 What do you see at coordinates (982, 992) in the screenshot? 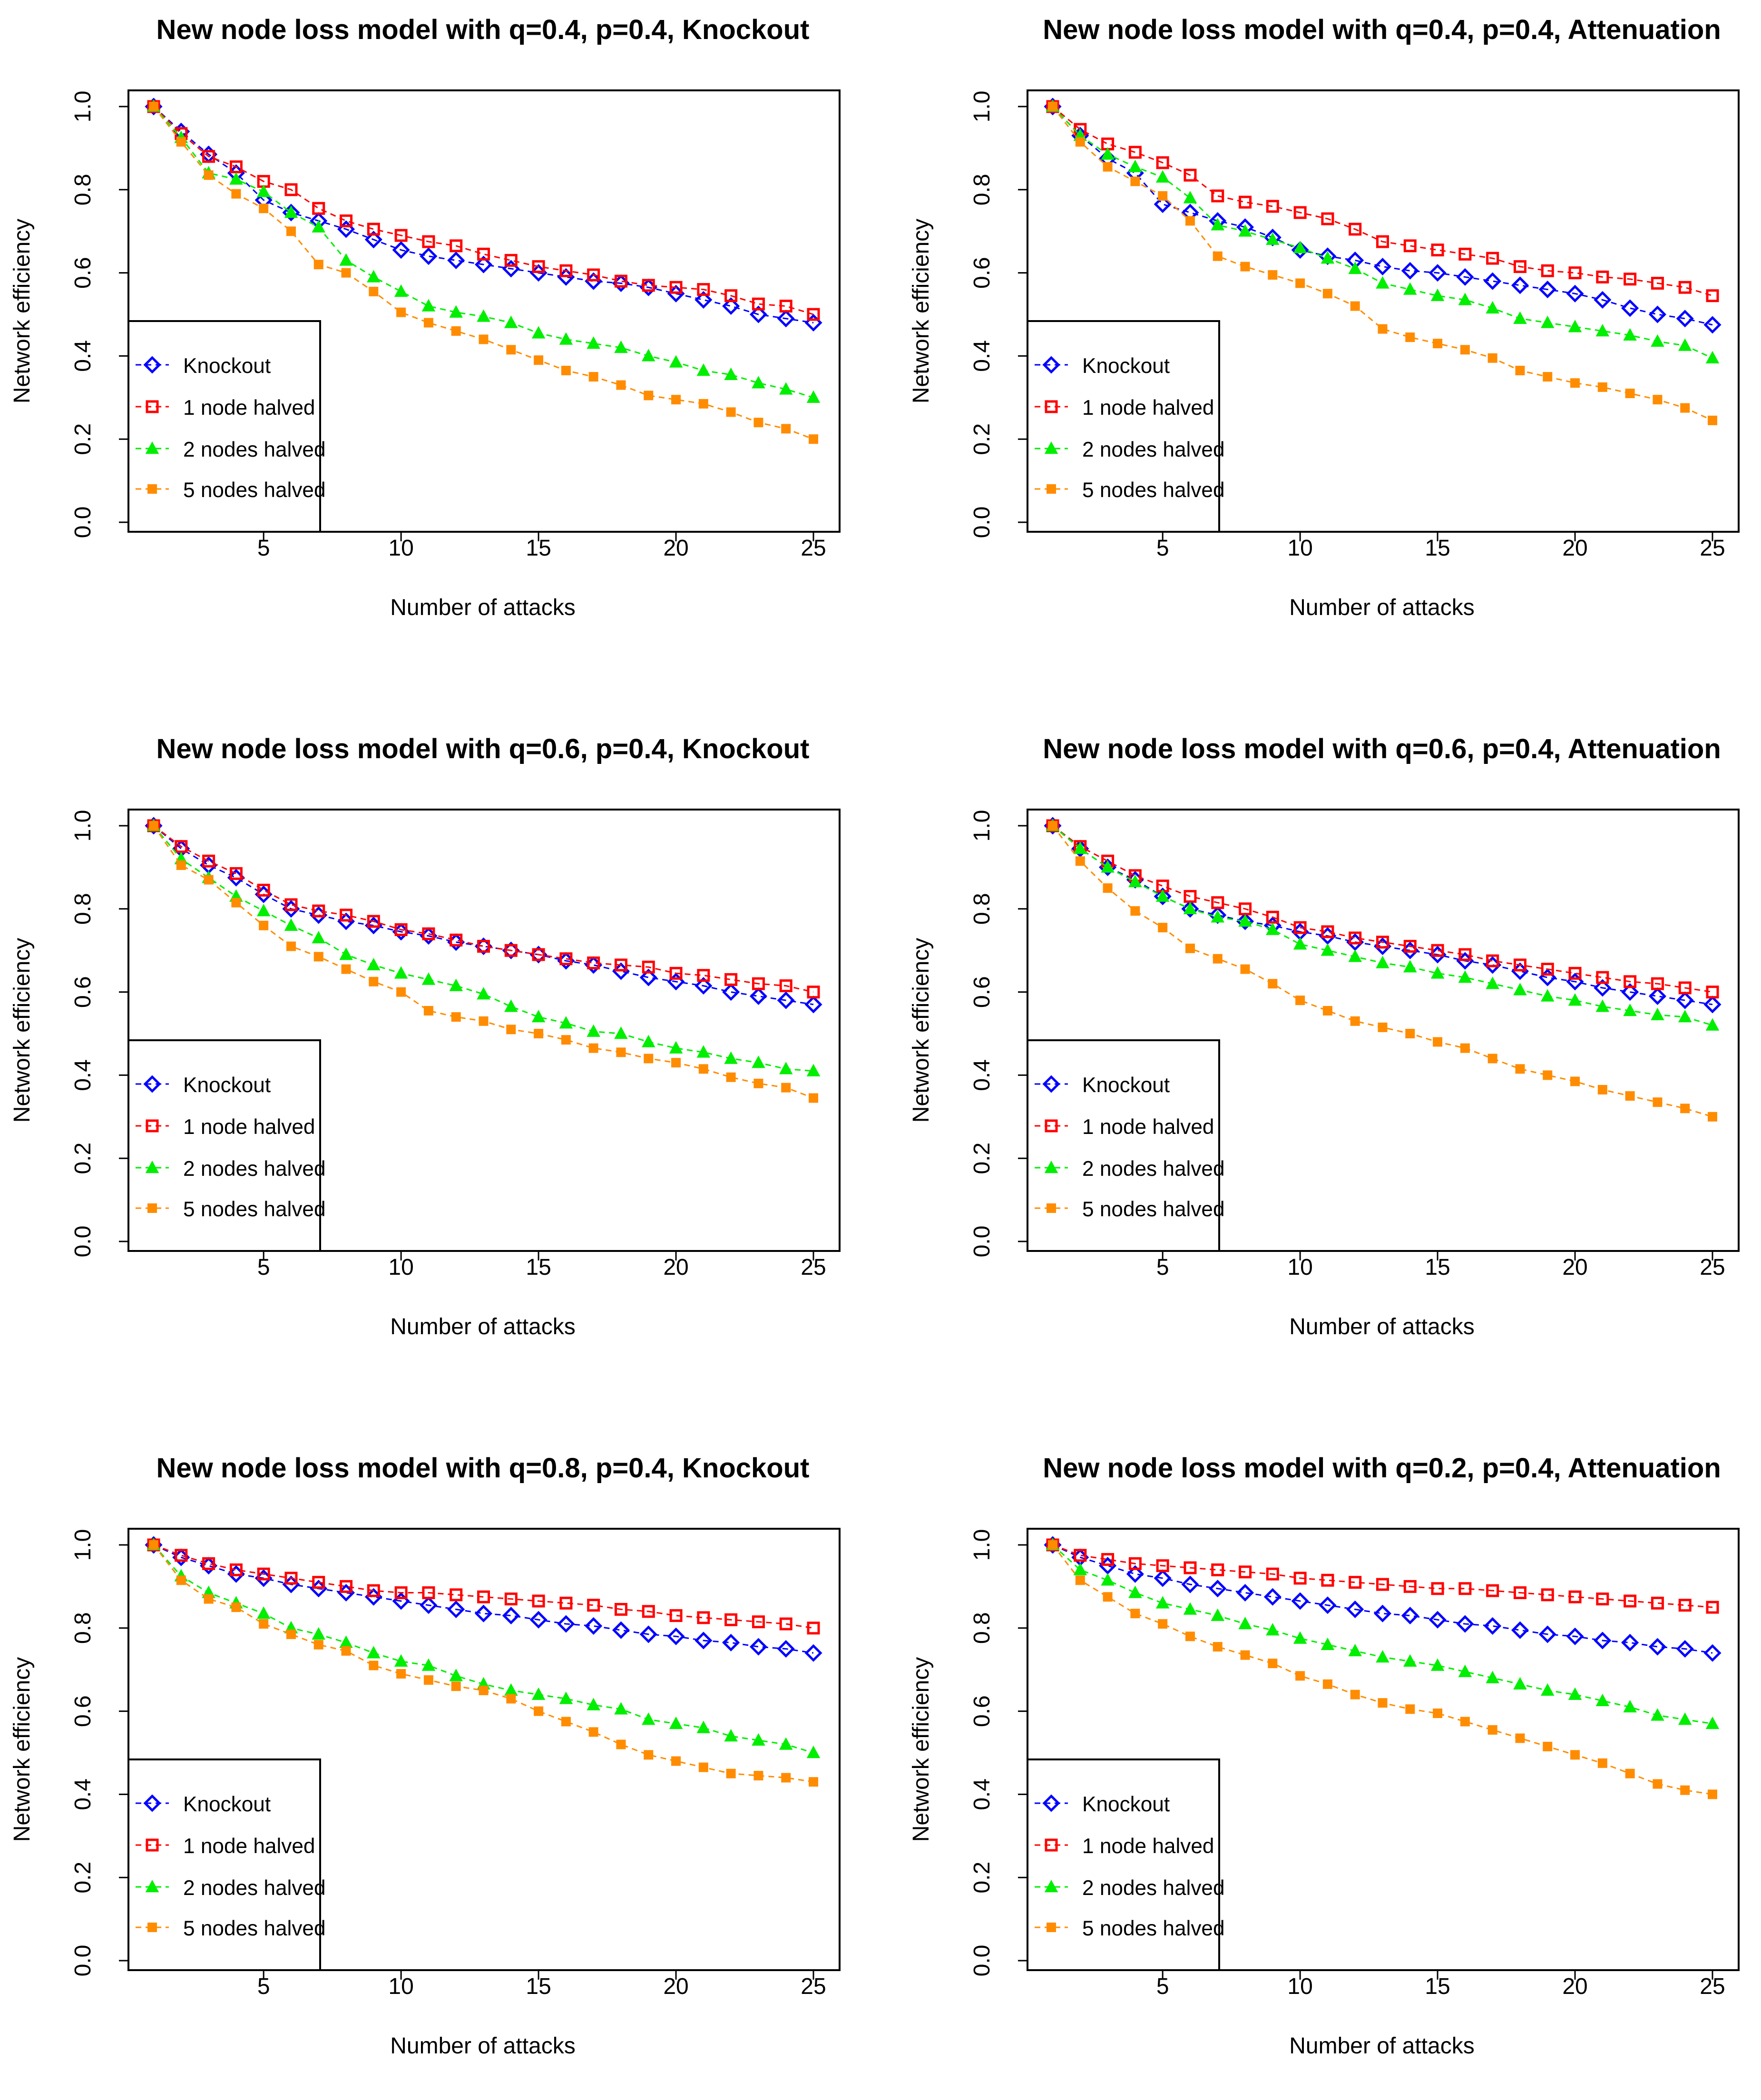
I see `y-tick-label: 0.6` at bounding box center [982, 992].